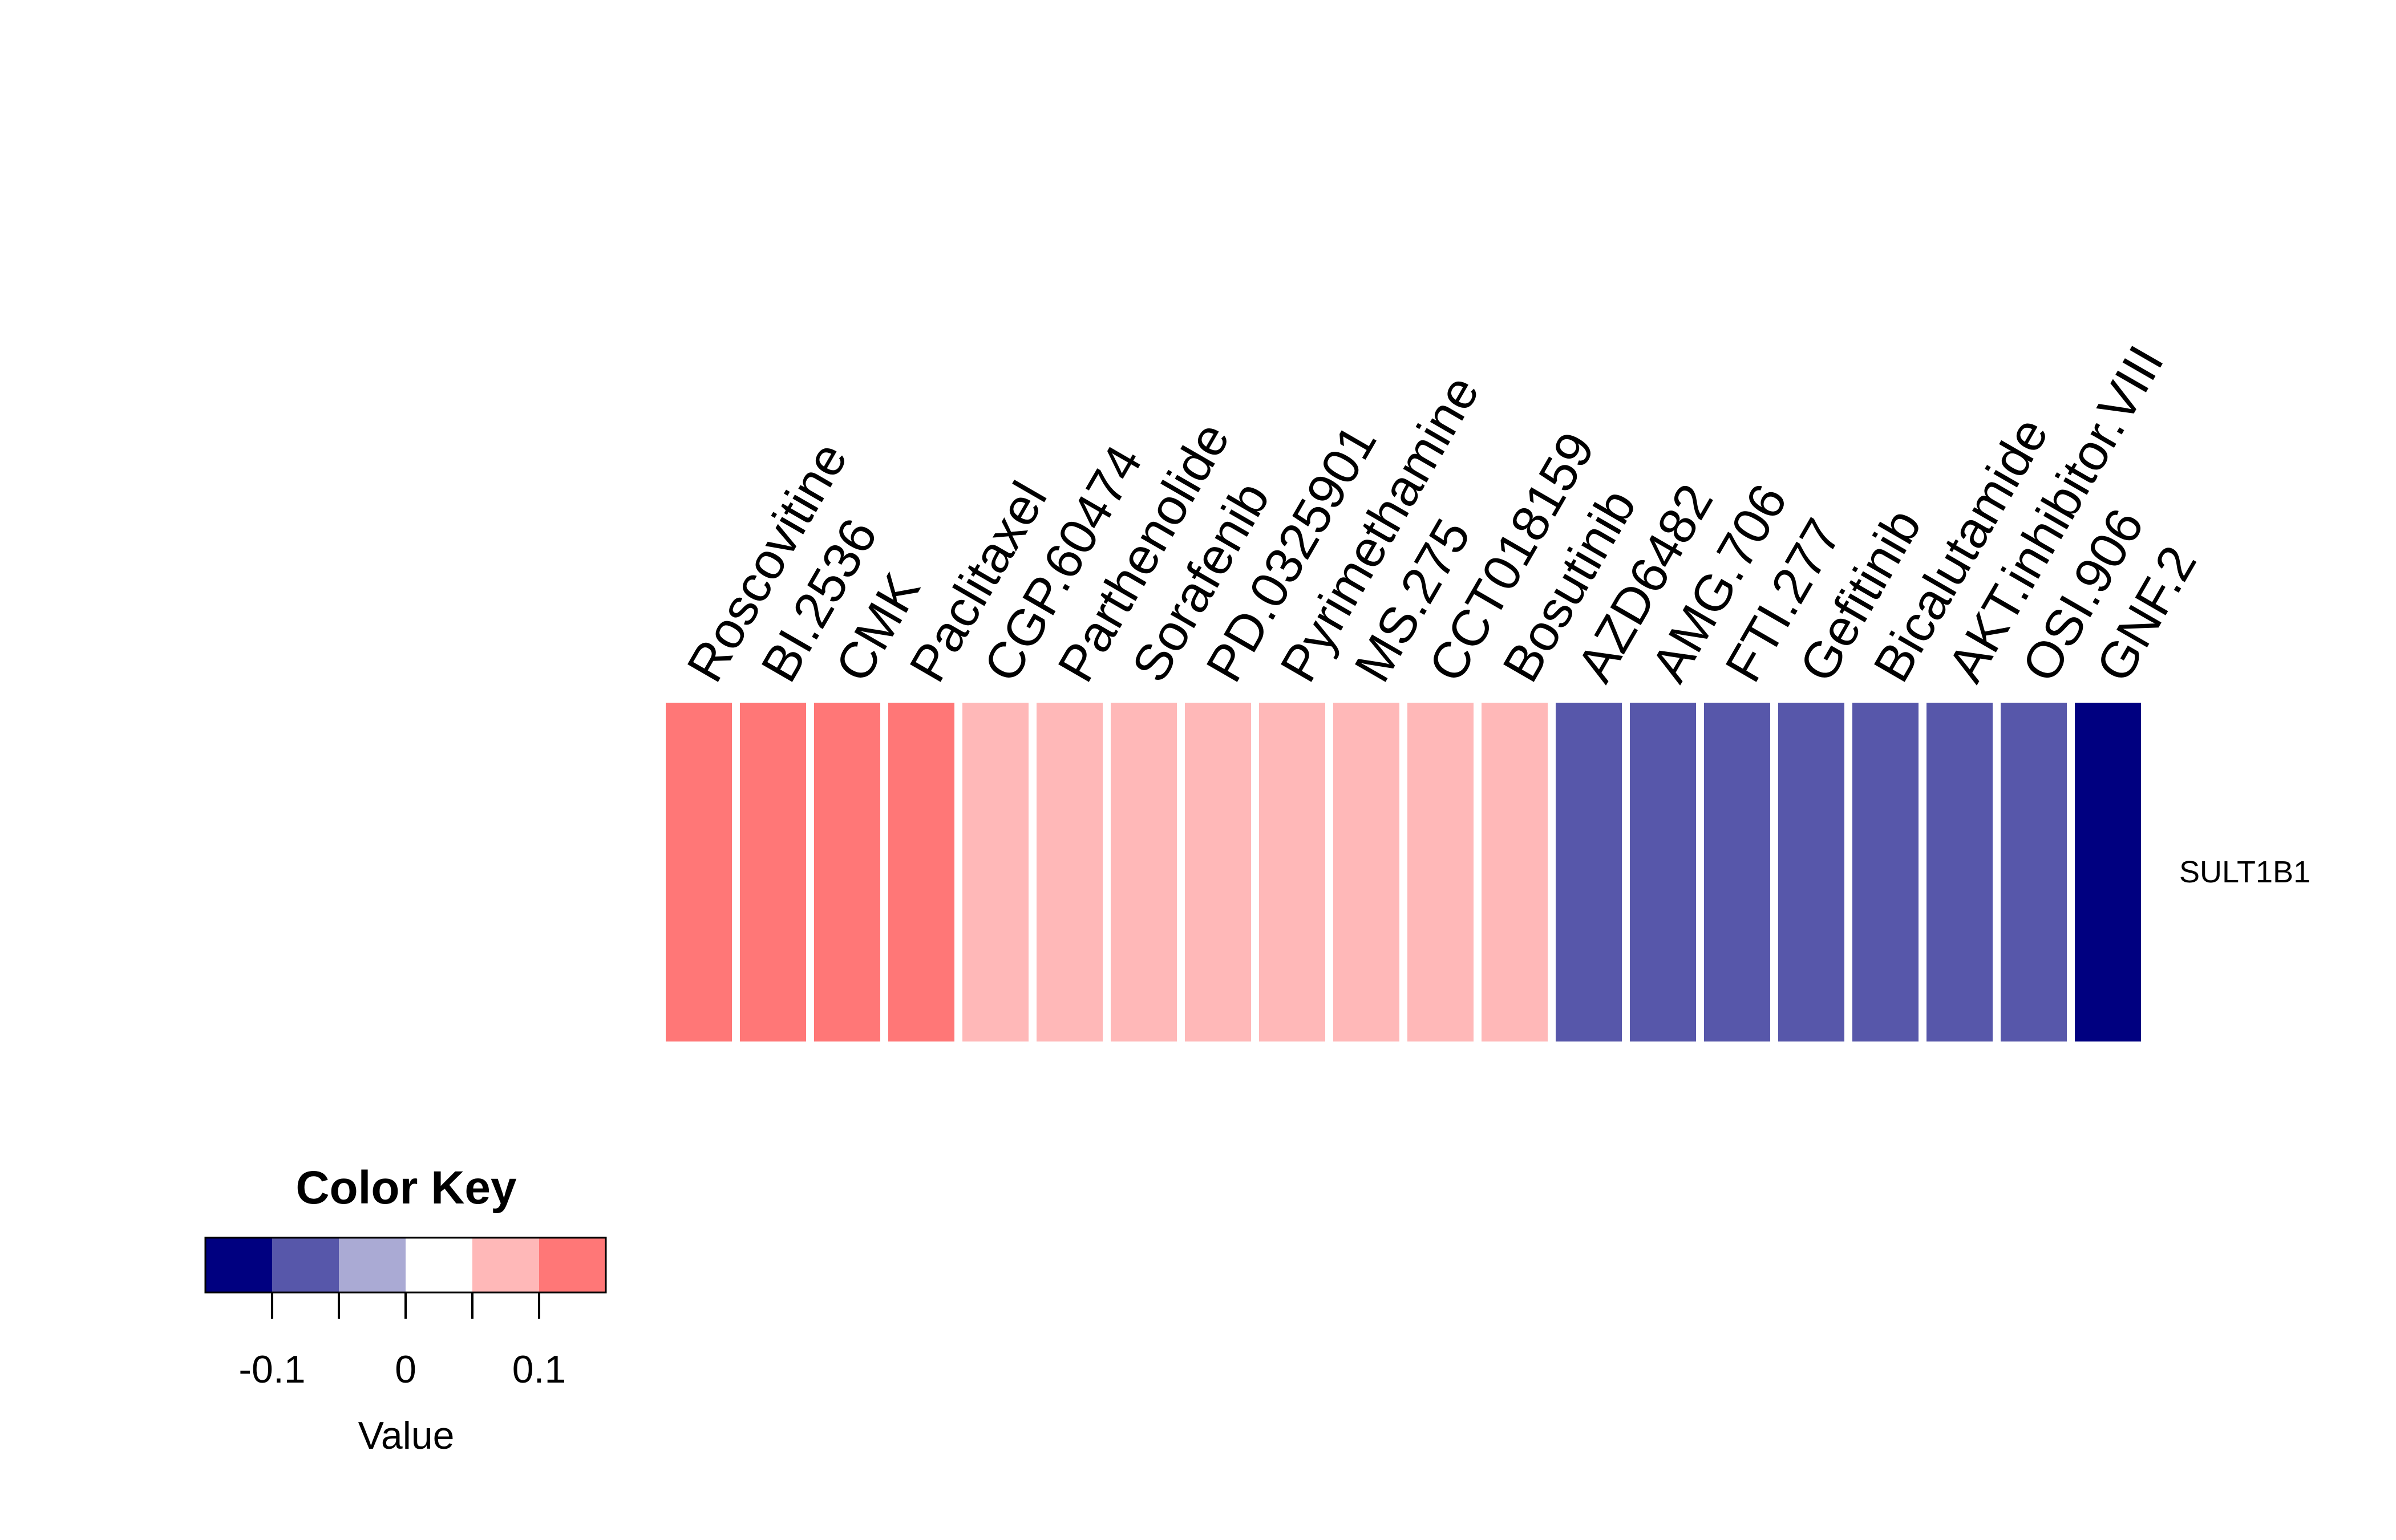  Describe the element at coordinates (699, 872) in the screenshot. I see `heatmap-cell-roscovitine` at that location.